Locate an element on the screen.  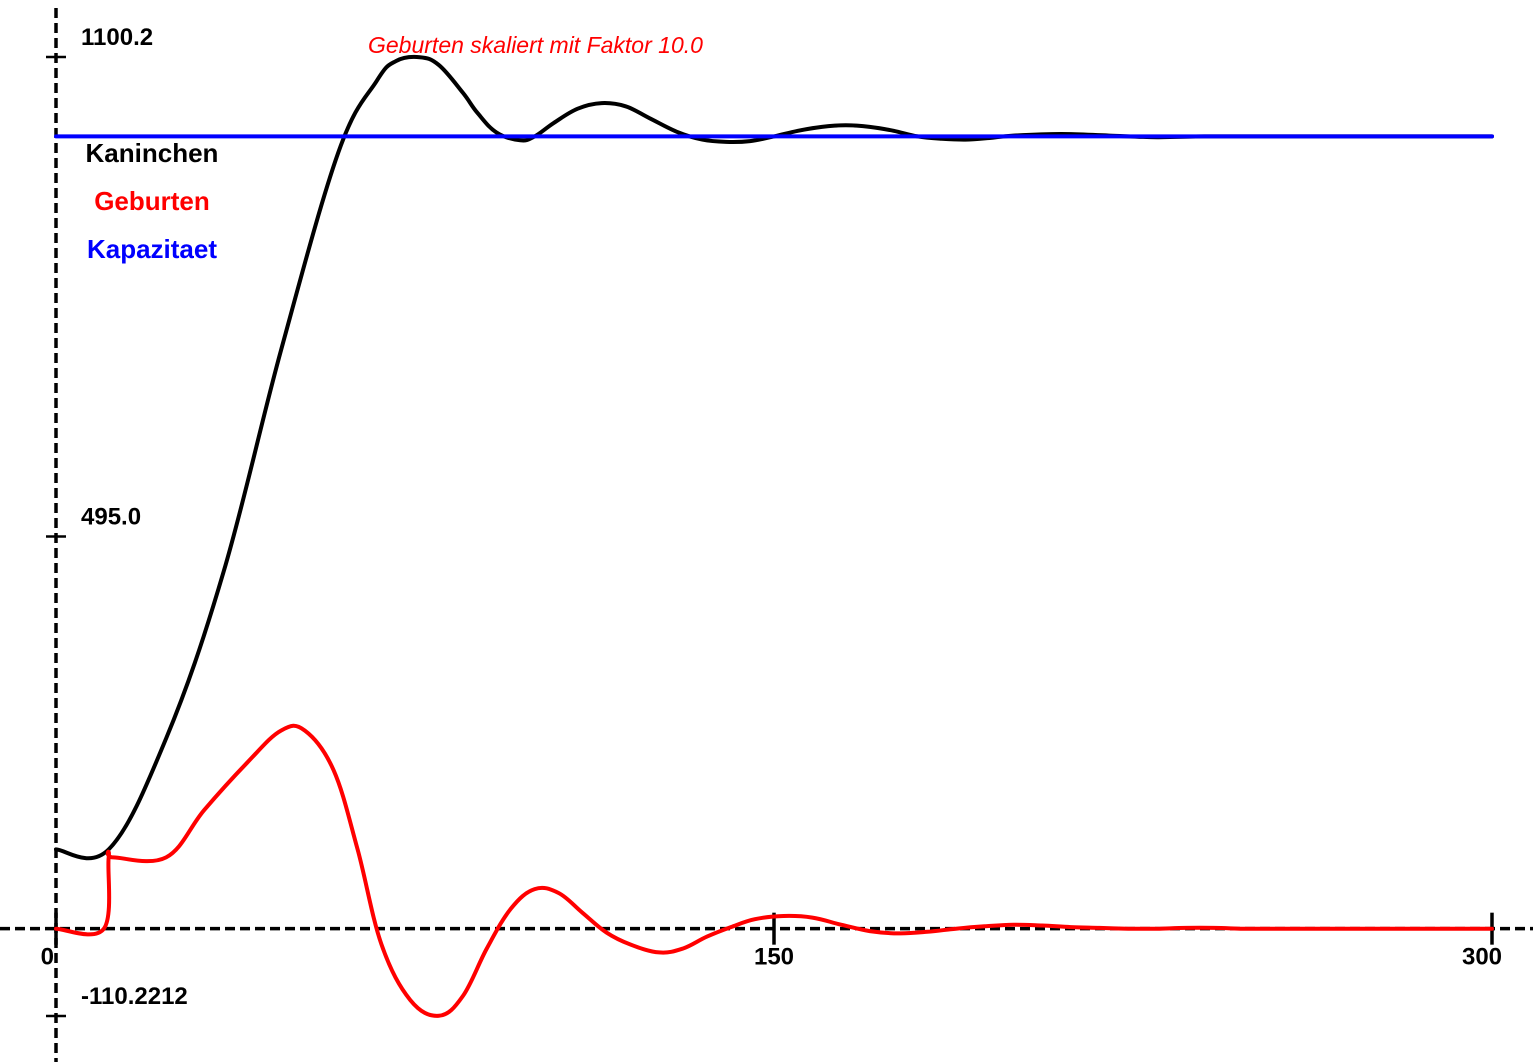
scale-annotation: Geburten skaliert mit Faktor 10.0 is located at coordinates (535, 45).